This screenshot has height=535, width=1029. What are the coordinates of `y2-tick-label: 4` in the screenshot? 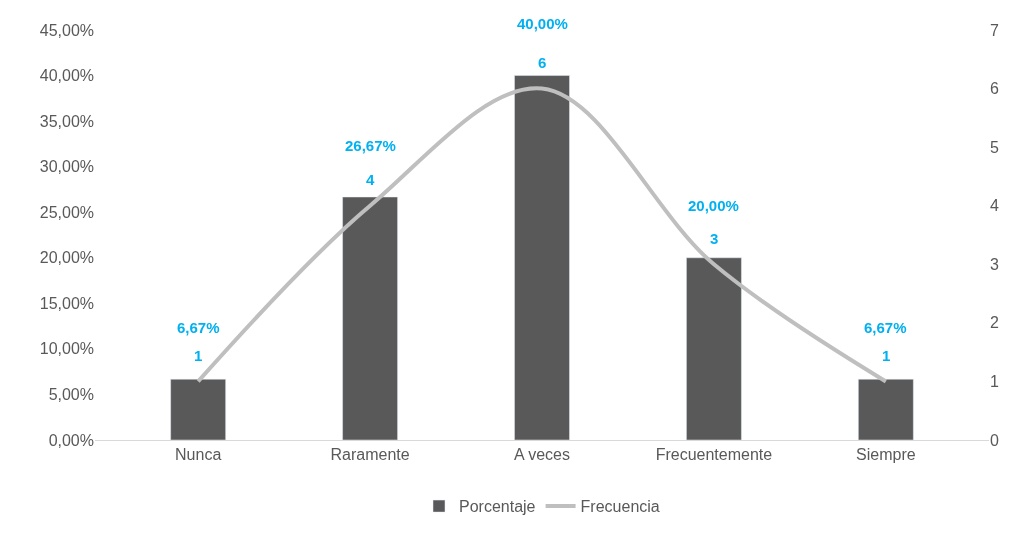 It's located at (994, 206).